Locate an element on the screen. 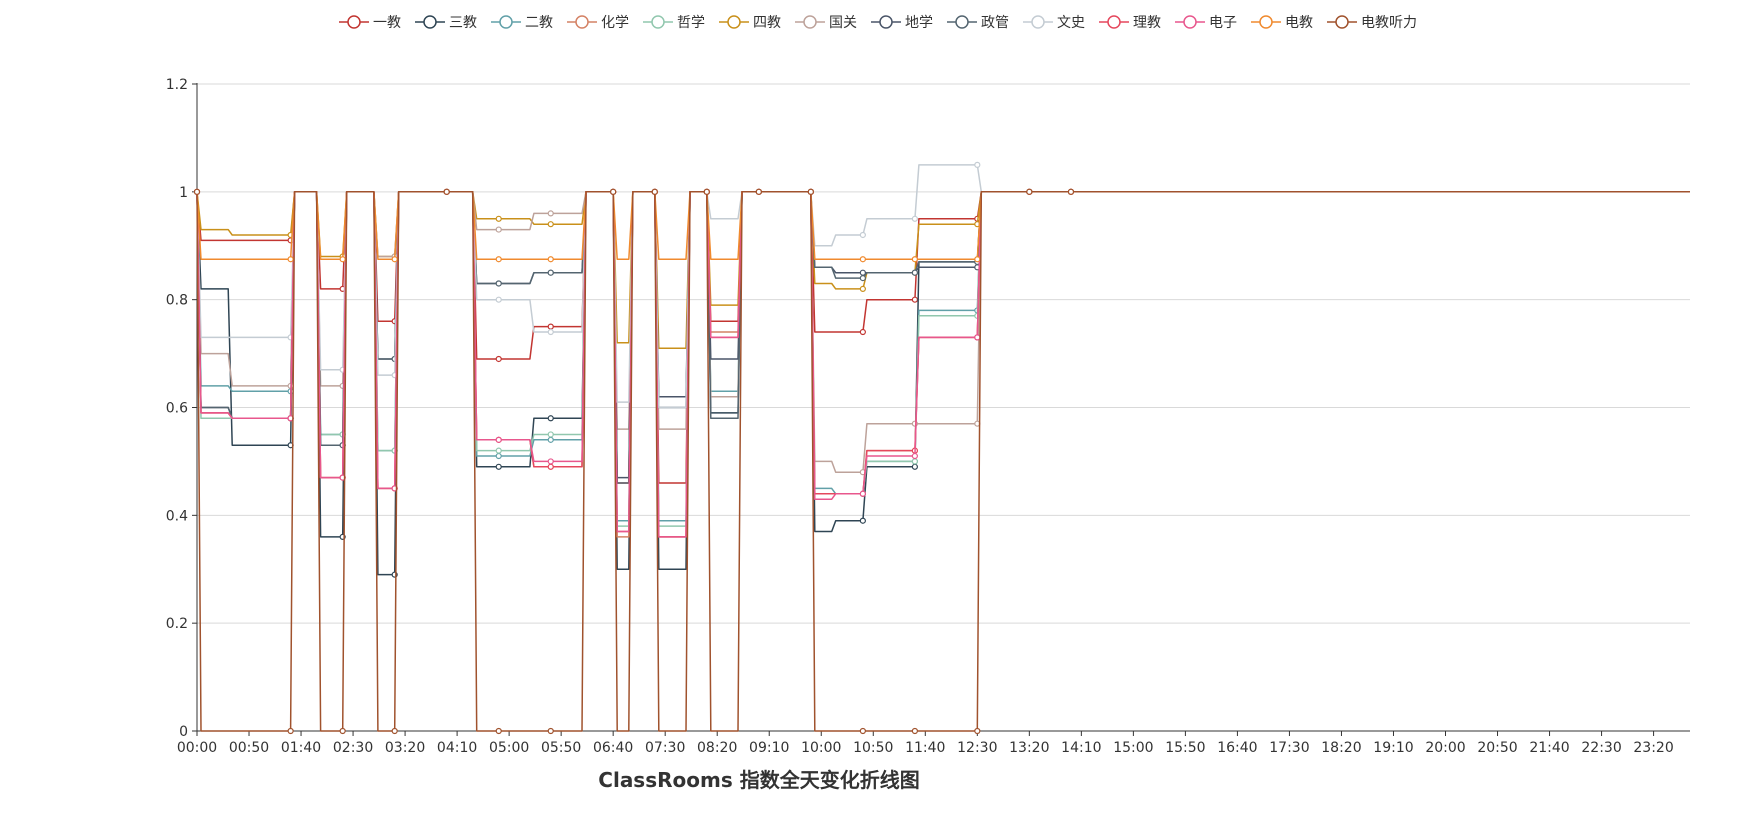 This screenshot has width=1756, height=840. x-tick-label: 12:30 is located at coordinates (977, 748).